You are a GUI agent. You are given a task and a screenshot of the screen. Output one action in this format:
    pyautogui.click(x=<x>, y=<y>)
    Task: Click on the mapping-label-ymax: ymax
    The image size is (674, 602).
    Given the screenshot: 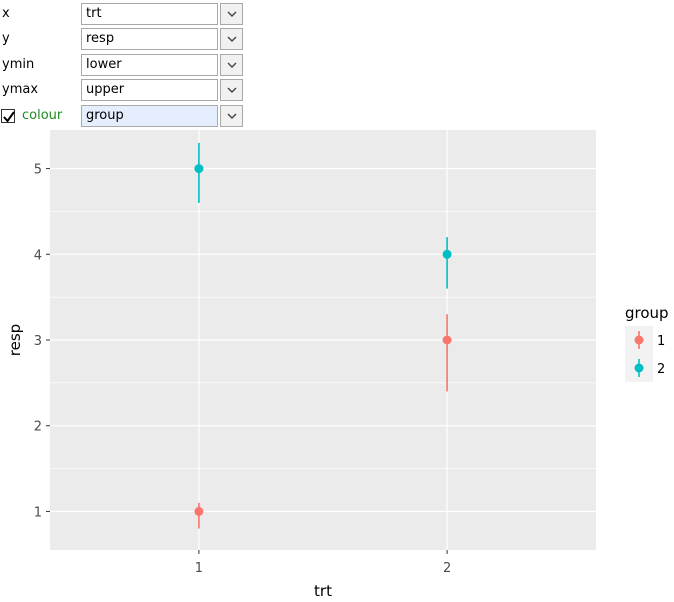 What is the action you would take?
    pyautogui.click(x=20, y=89)
    